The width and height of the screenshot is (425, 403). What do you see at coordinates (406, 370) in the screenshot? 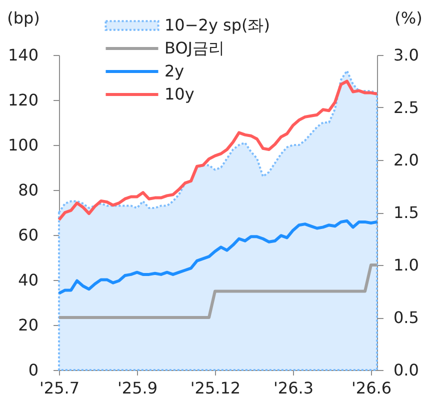
I see `y2-tick-label: 0.0` at bounding box center [406, 370].